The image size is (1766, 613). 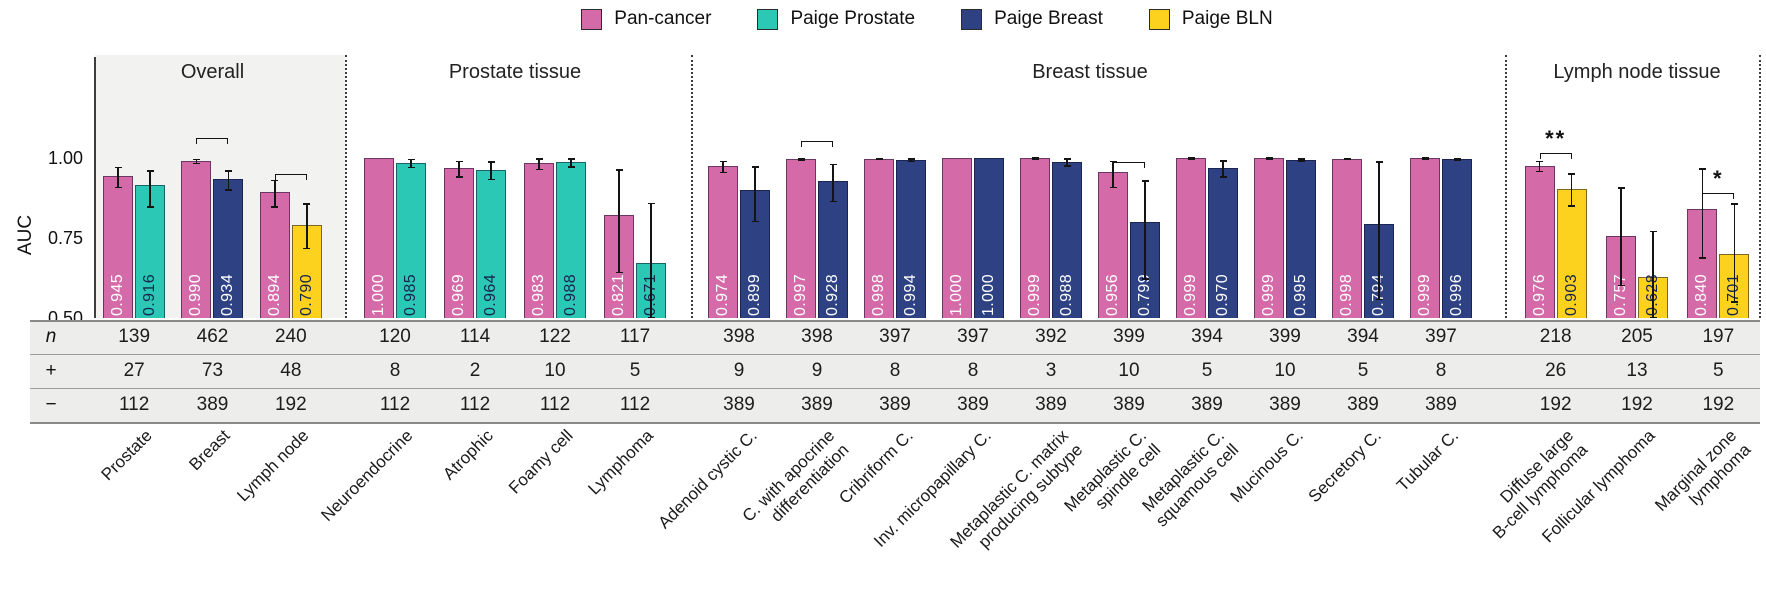 What do you see at coordinates (540, 462) in the screenshot?
I see `x-tick-label-line: Foamy cell` at bounding box center [540, 462].